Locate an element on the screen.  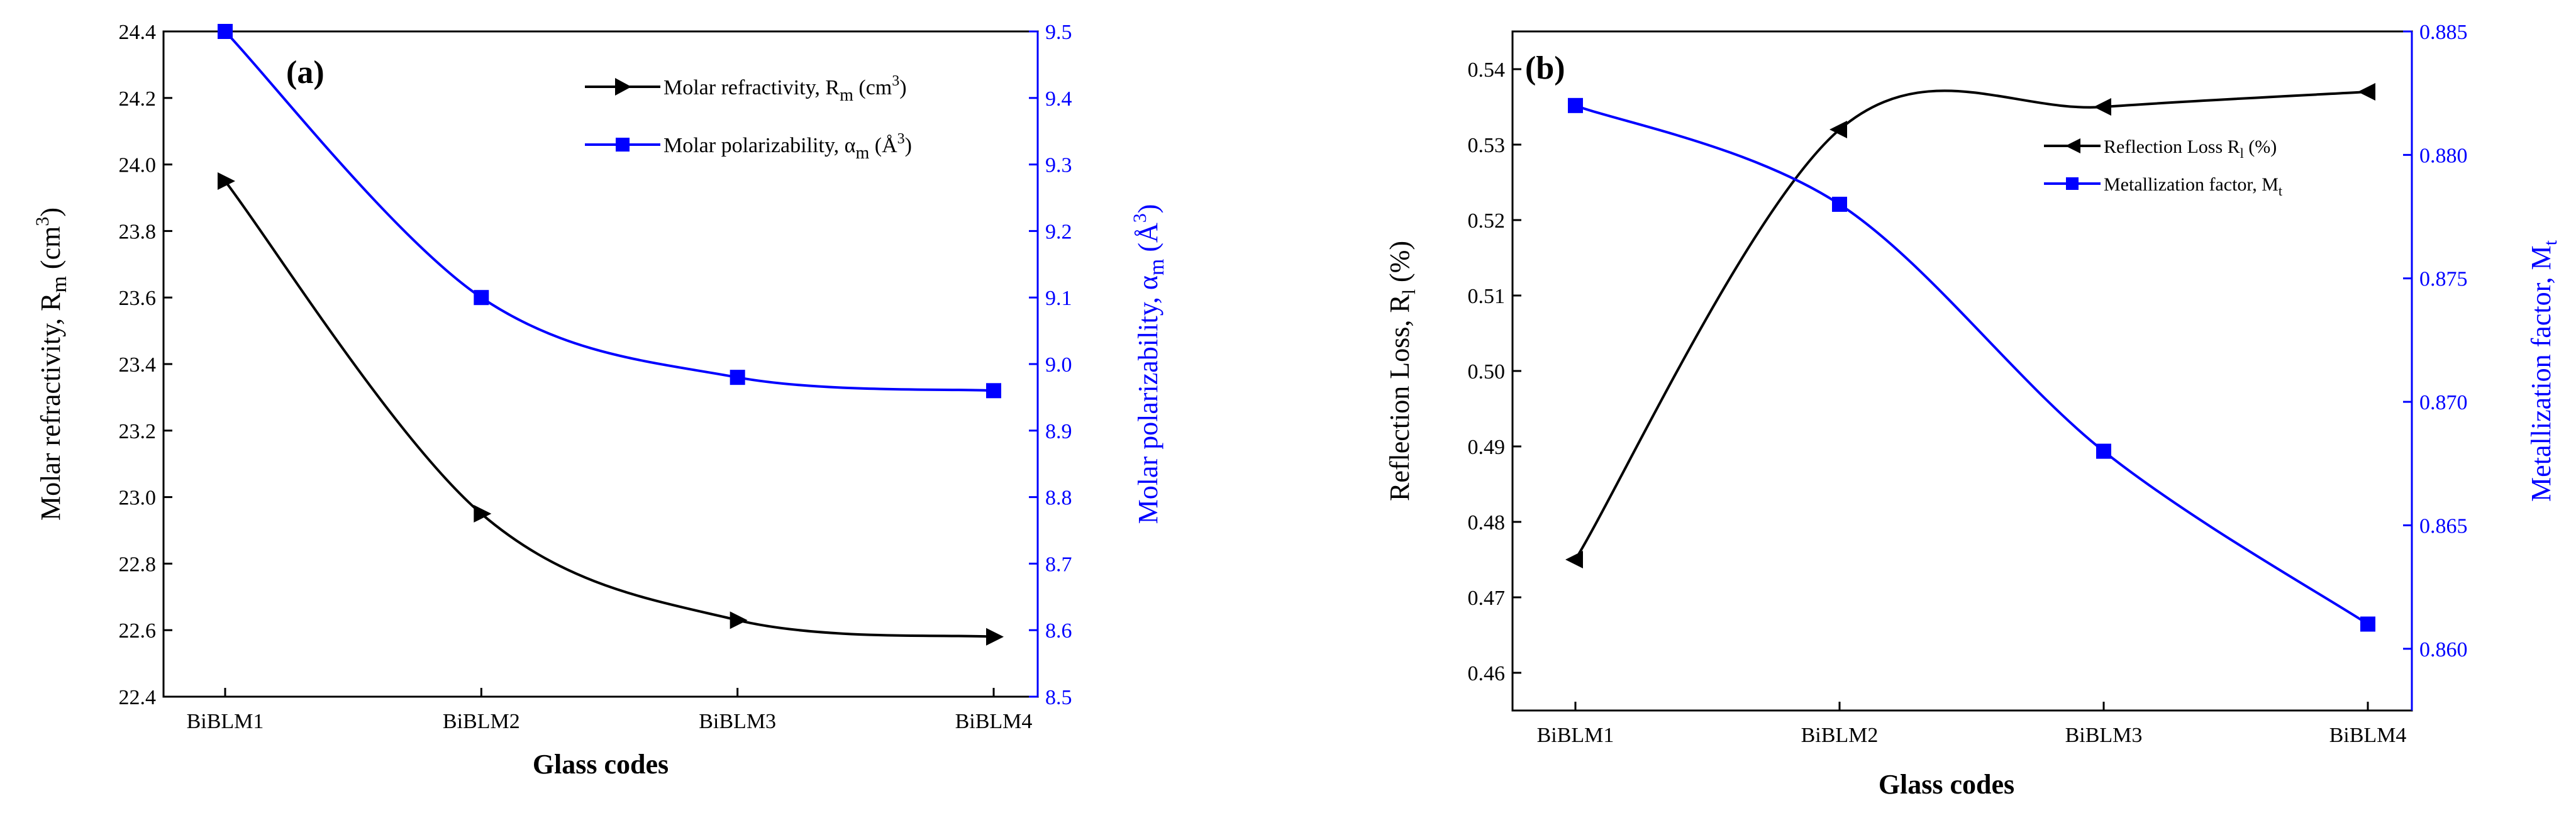
legend-a-marker-triangle is located at coordinates (623, 87).